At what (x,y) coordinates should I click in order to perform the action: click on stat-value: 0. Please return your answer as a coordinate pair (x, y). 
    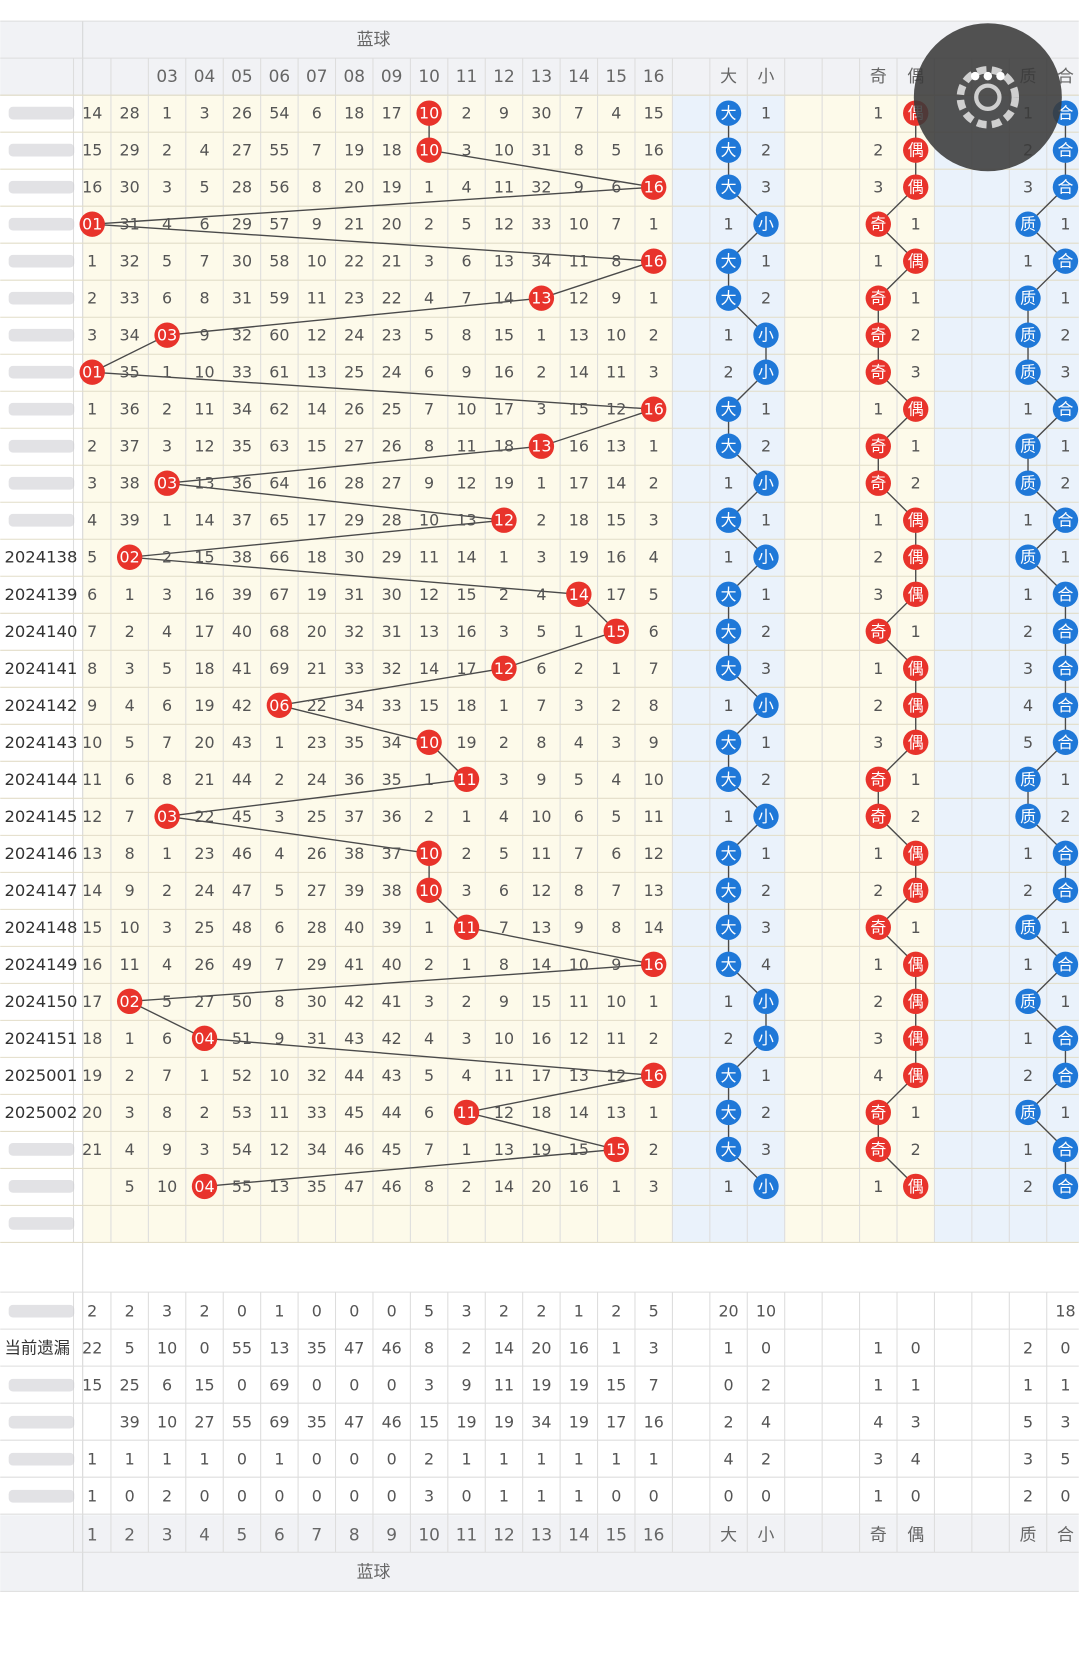
    Looking at the image, I should click on (729, 1496).